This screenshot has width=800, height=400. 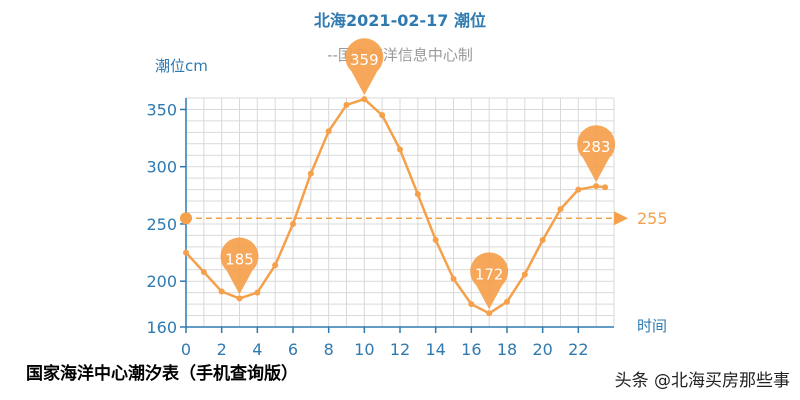 I want to click on chart-title: 北海2021-02-17 潮位, so click(x=400, y=20).